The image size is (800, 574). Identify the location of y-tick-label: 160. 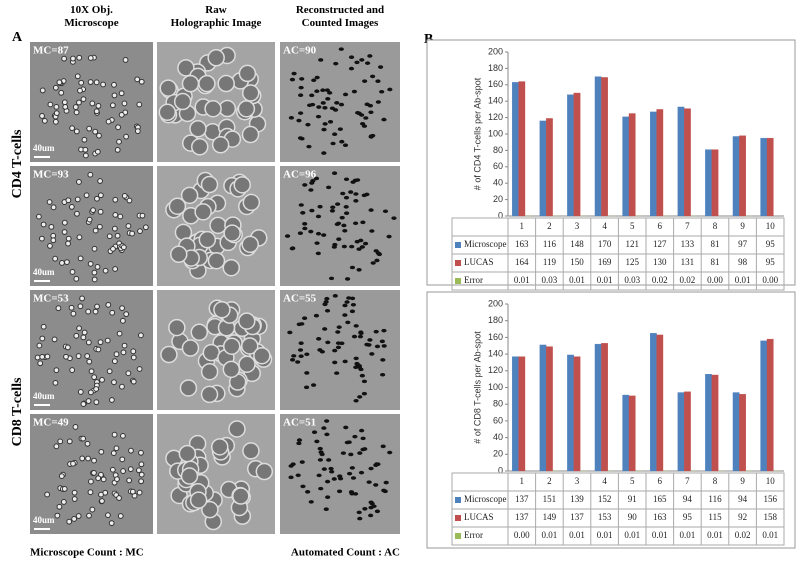
(495, 337).